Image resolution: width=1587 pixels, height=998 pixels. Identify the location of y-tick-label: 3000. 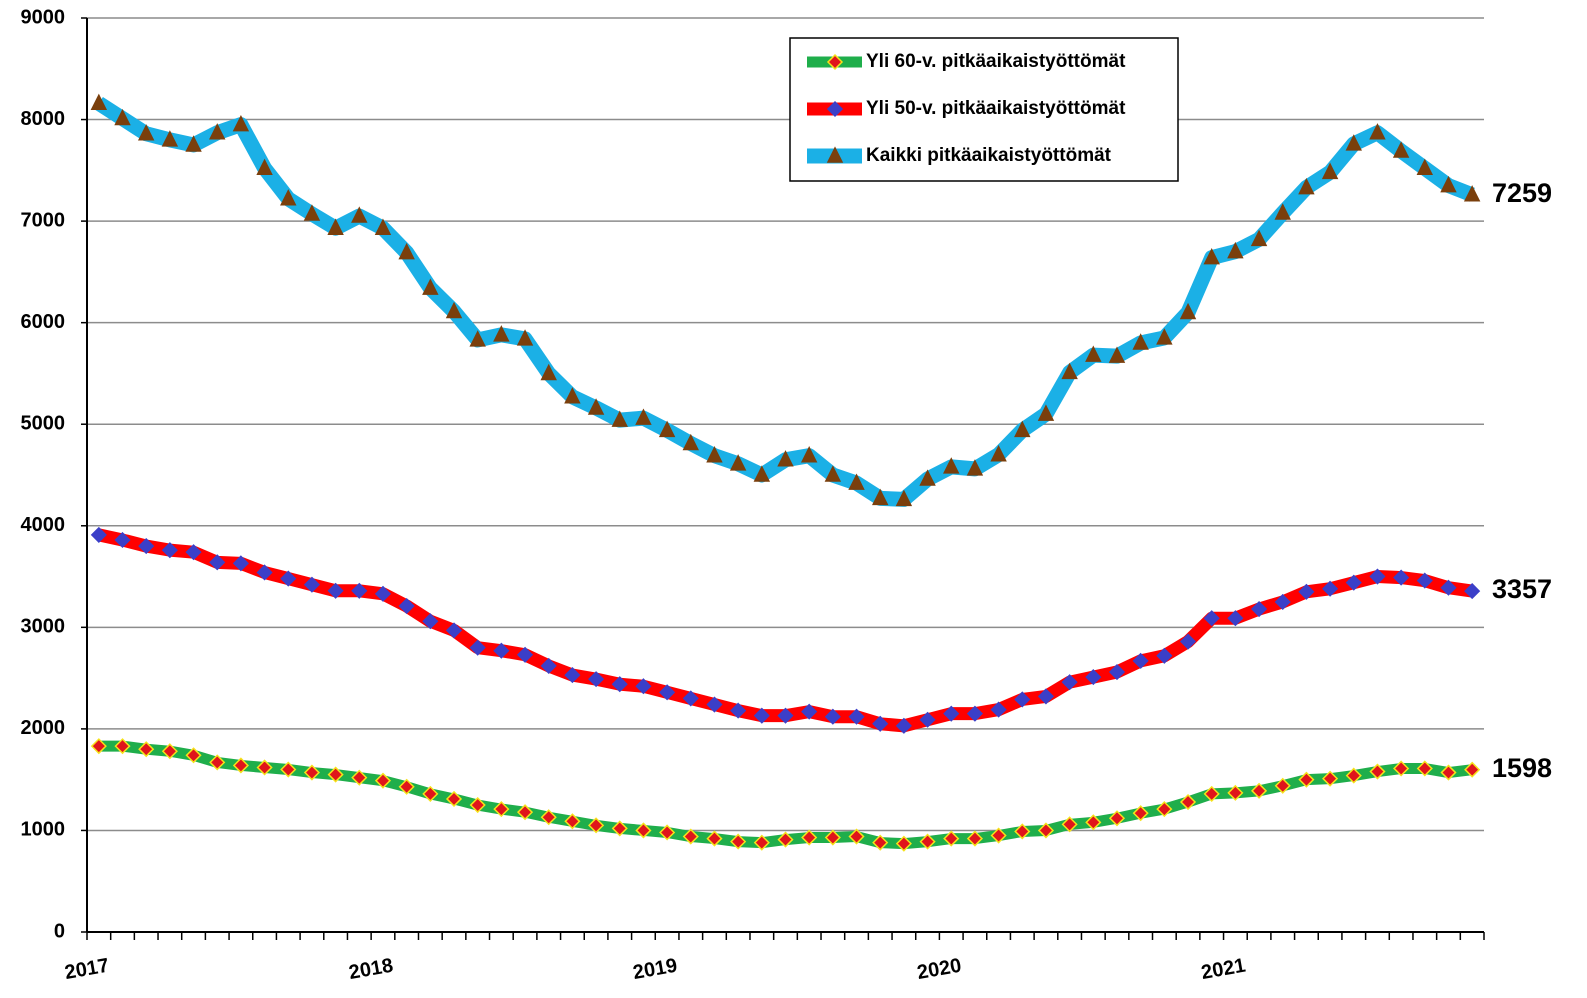
(43, 627).